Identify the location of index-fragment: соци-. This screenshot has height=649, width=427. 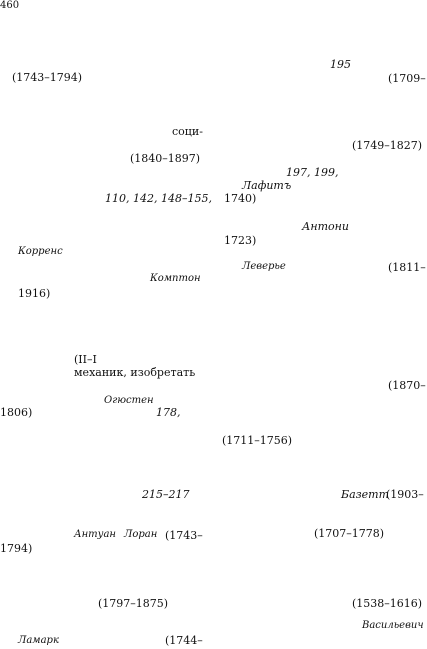
(187, 131).